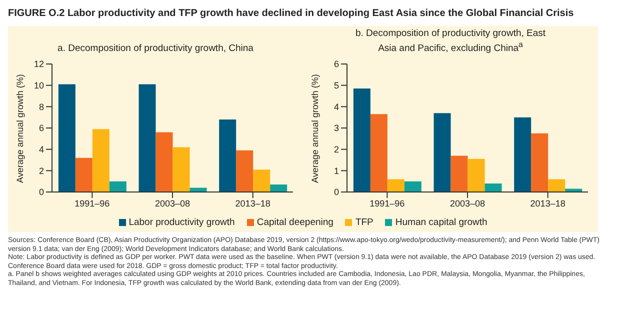 The height and width of the screenshot is (324, 624). Describe the element at coordinates (41, 107) in the screenshot. I see `y-tick-label: 8` at that location.